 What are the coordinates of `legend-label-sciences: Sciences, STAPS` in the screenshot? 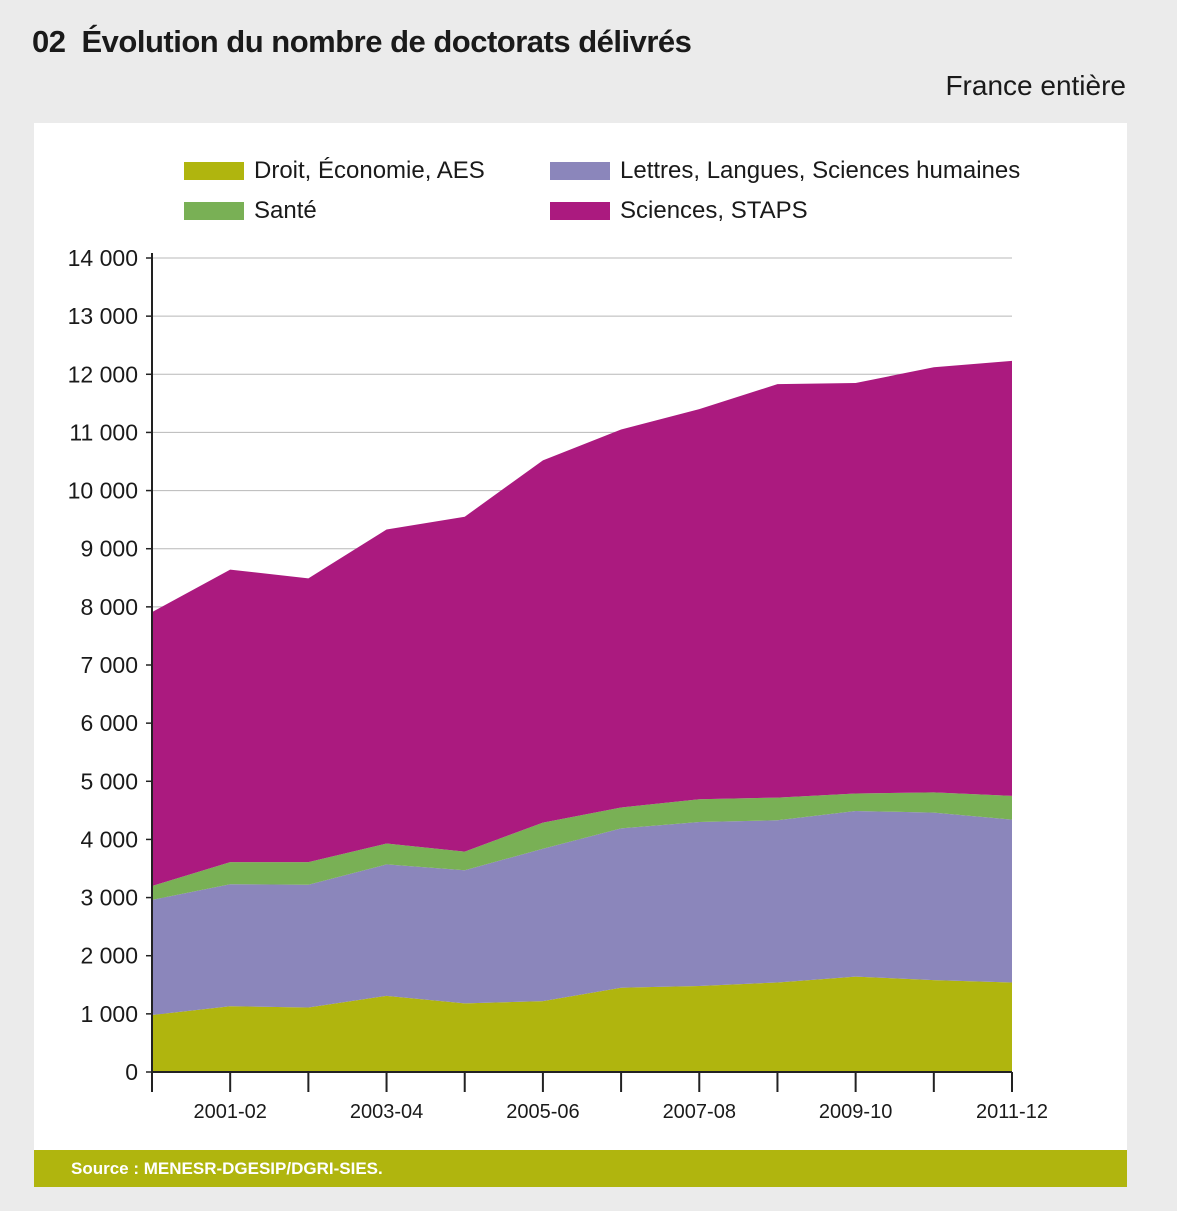 It's located at (714, 210).